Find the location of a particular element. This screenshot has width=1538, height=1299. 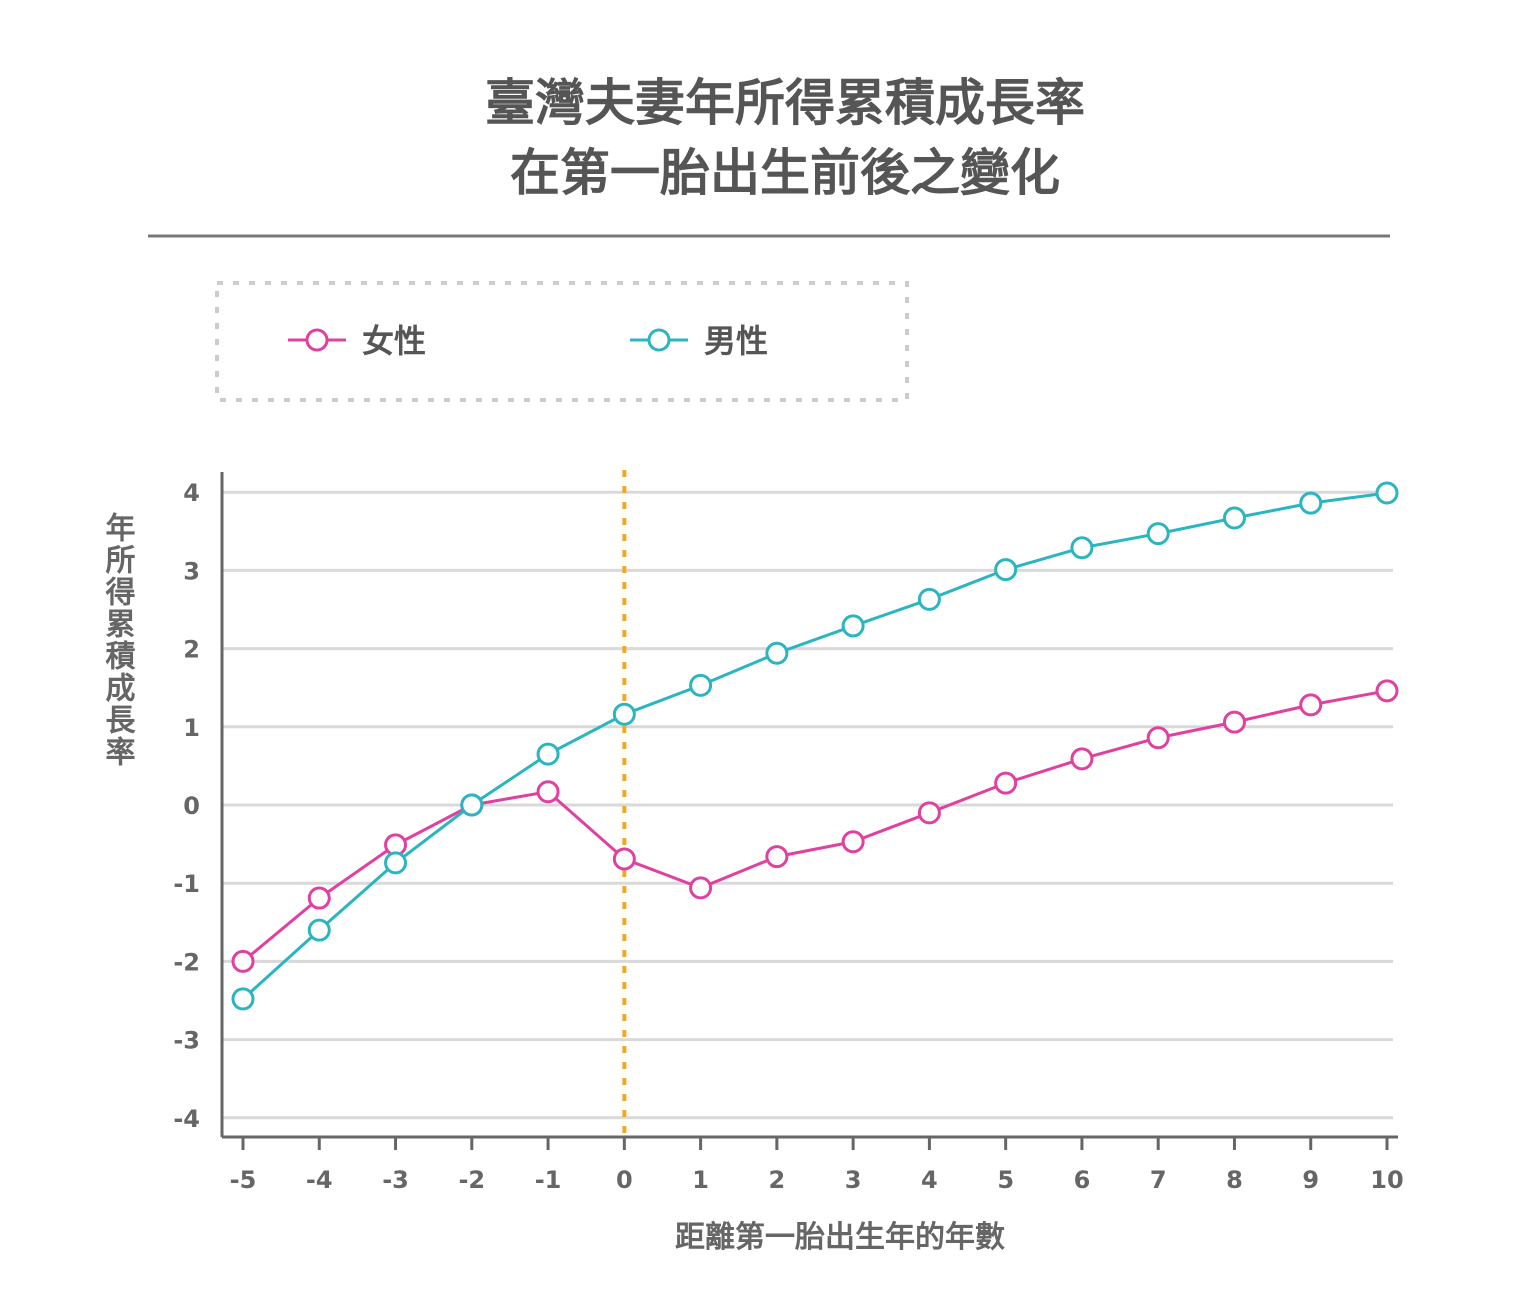

x-tick-label: 9 is located at coordinates (1310, 1180).